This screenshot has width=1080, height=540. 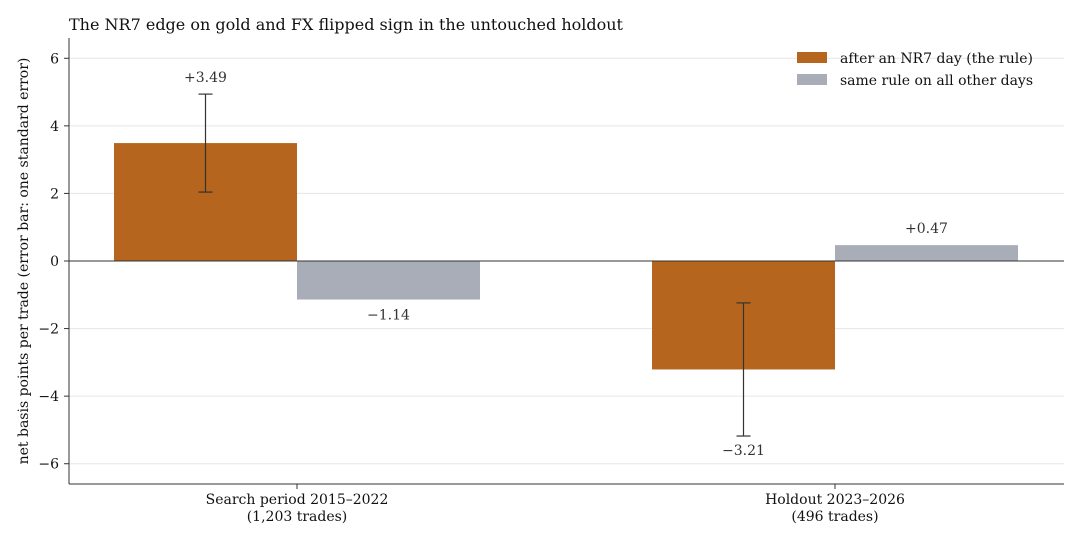 What do you see at coordinates (205, 78) in the screenshot?
I see `value-label: +3.49` at bounding box center [205, 78].